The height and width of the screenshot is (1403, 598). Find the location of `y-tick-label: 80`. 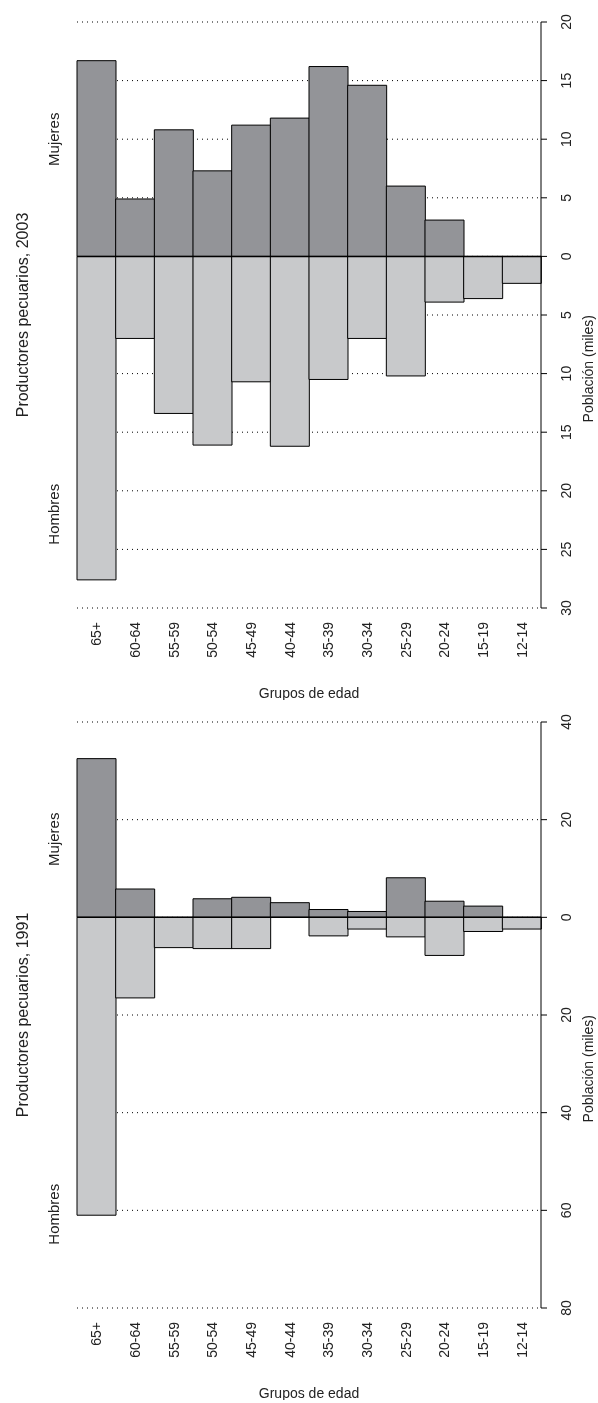

y-tick-label: 80 is located at coordinates (566, 1308).